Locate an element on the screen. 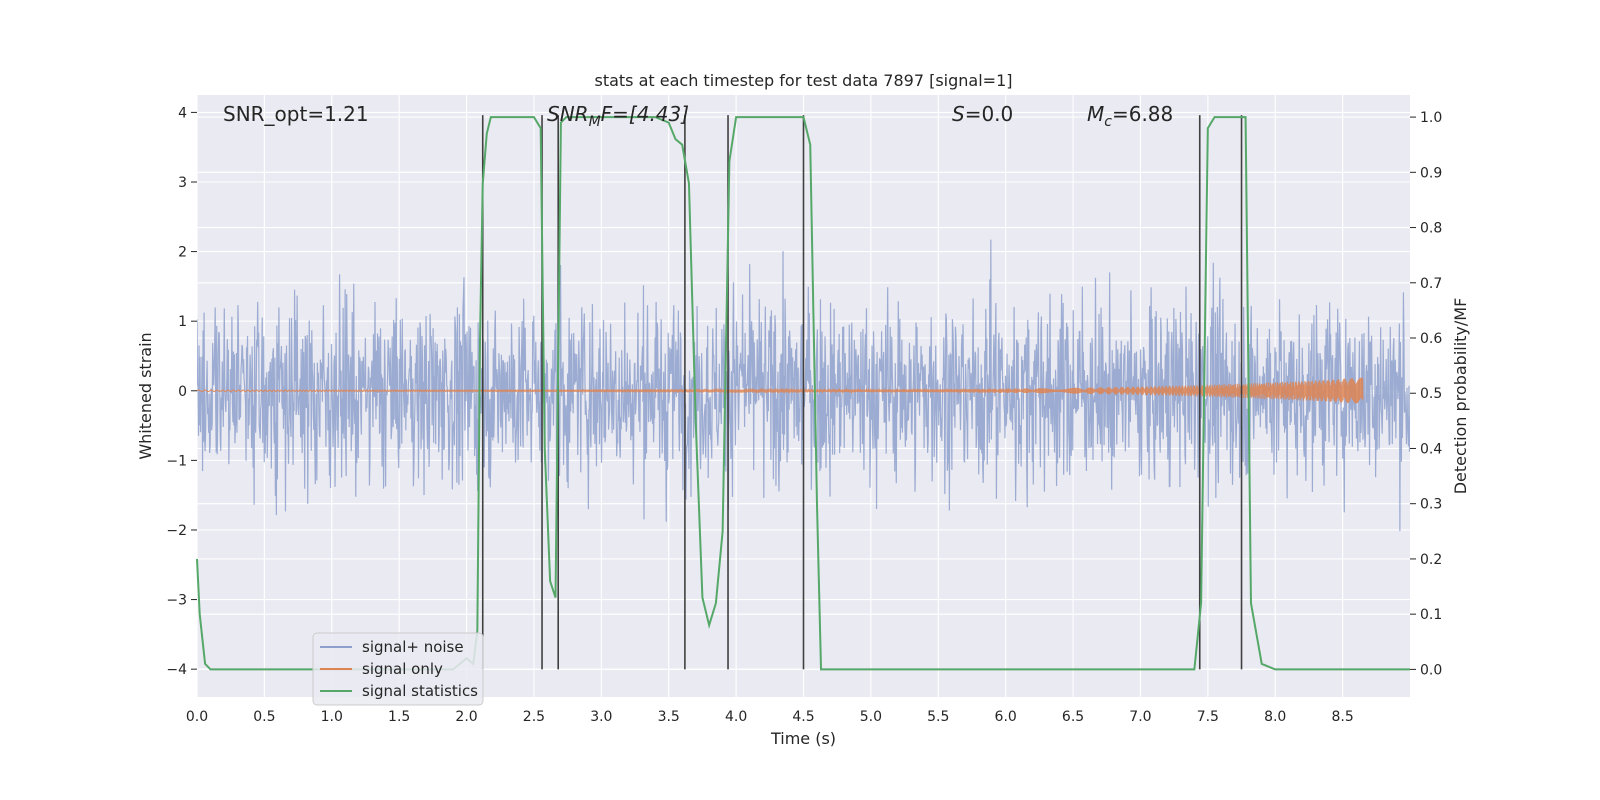 This screenshot has width=1600, height=800. y-right-tick-label: 0.8 is located at coordinates (1431, 229).